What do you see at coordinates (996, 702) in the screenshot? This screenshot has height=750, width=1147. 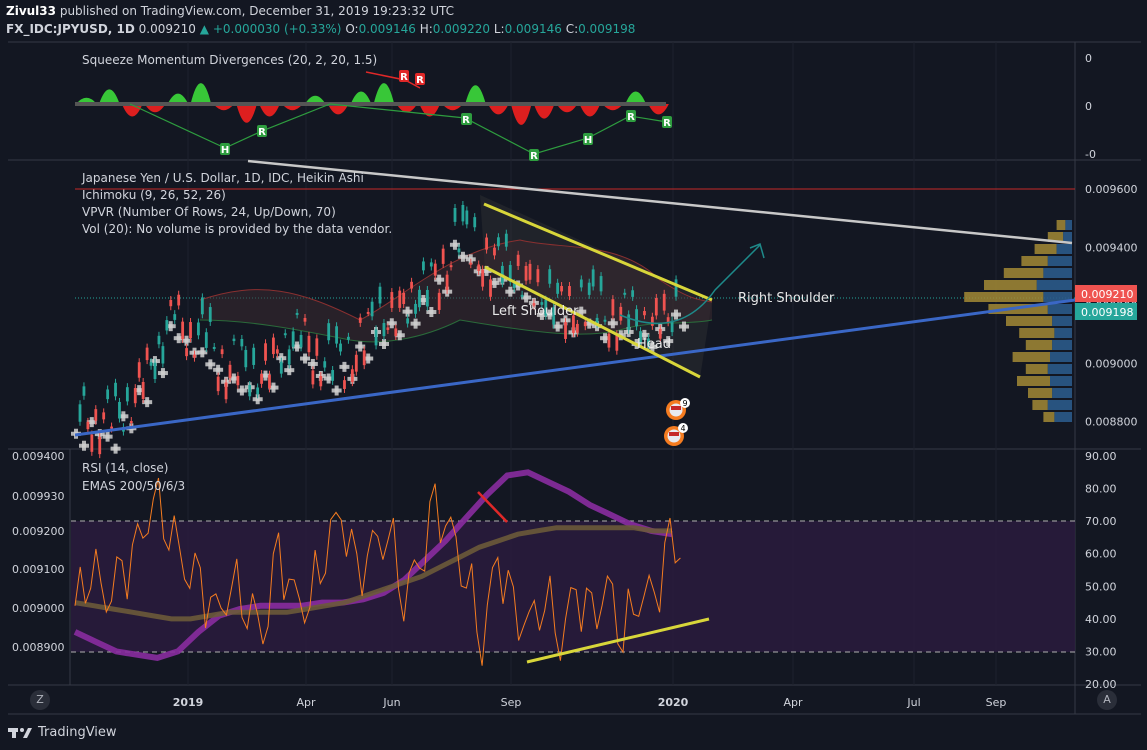 I see `time-tick-label: Sep` at bounding box center [996, 702].